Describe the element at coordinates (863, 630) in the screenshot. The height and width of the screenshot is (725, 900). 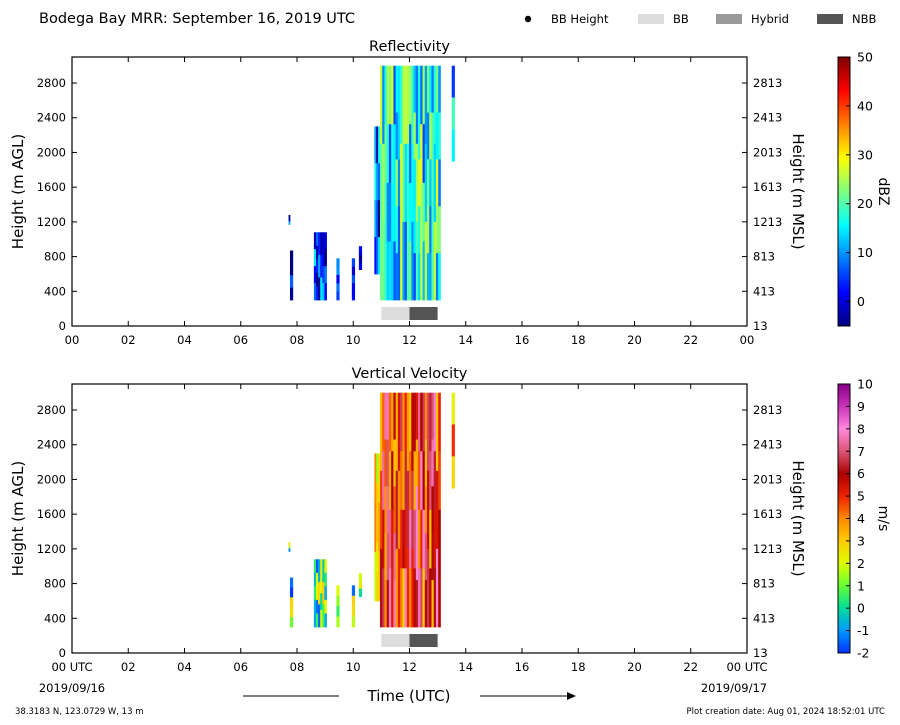
I see `colorbar-tick-label: -1` at that location.